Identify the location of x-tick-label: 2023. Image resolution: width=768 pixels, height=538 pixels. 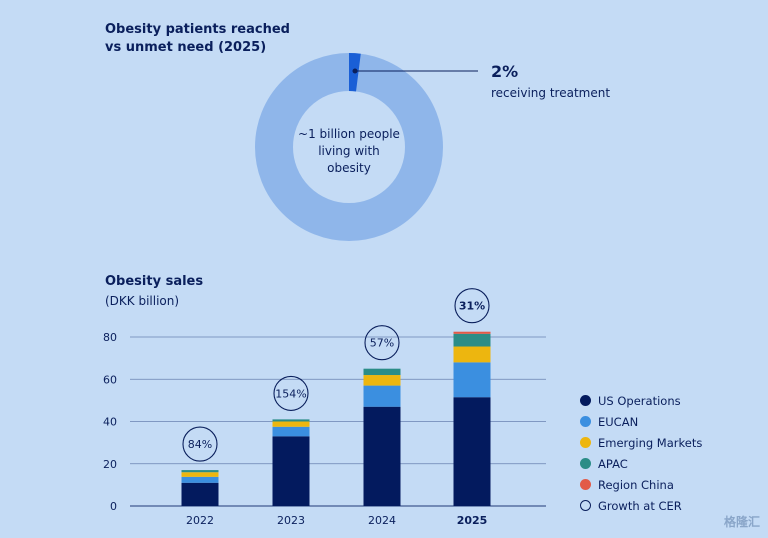
(291, 520).